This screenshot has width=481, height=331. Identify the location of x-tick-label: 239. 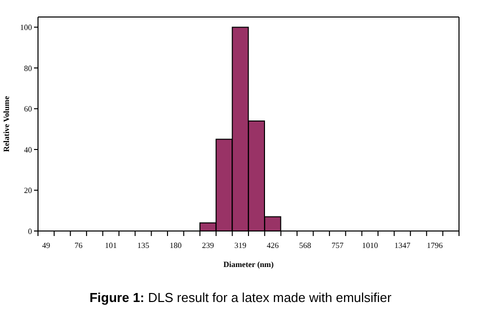
(208, 245).